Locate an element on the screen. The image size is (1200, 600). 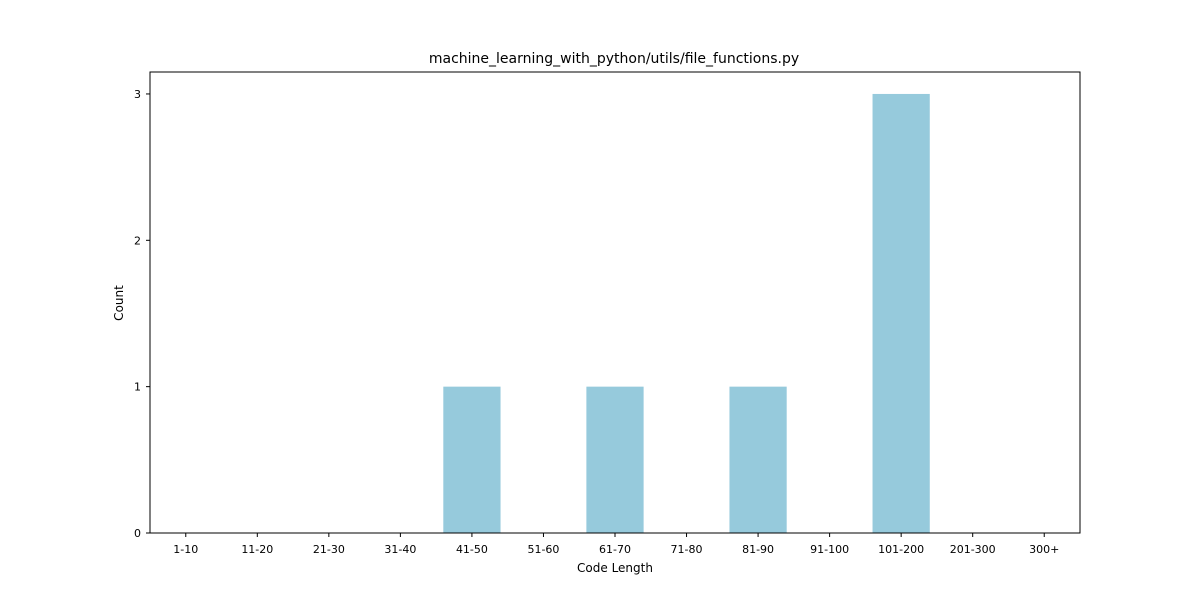
y-tick-label: 1 is located at coordinates (137, 387).